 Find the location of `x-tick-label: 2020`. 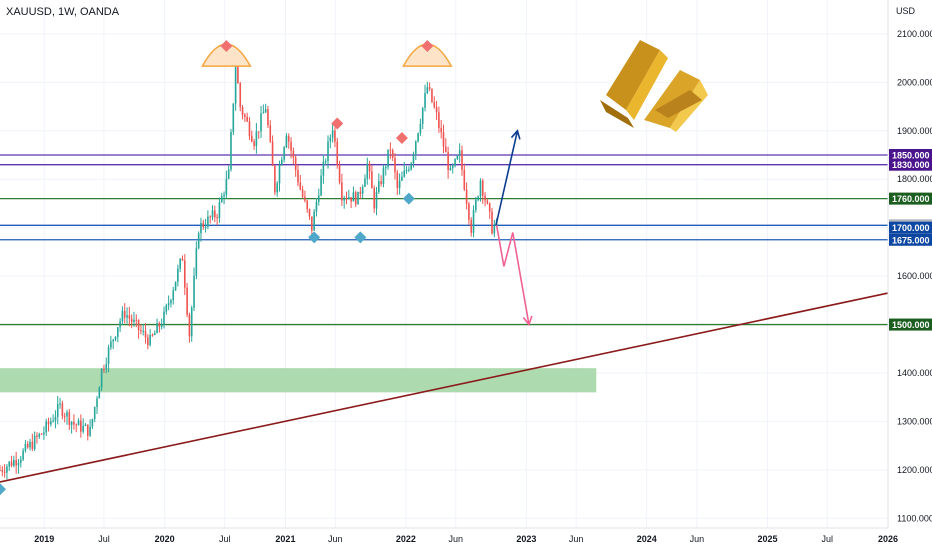

x-tick-label: 2020 is located at coordinates (165, 539).